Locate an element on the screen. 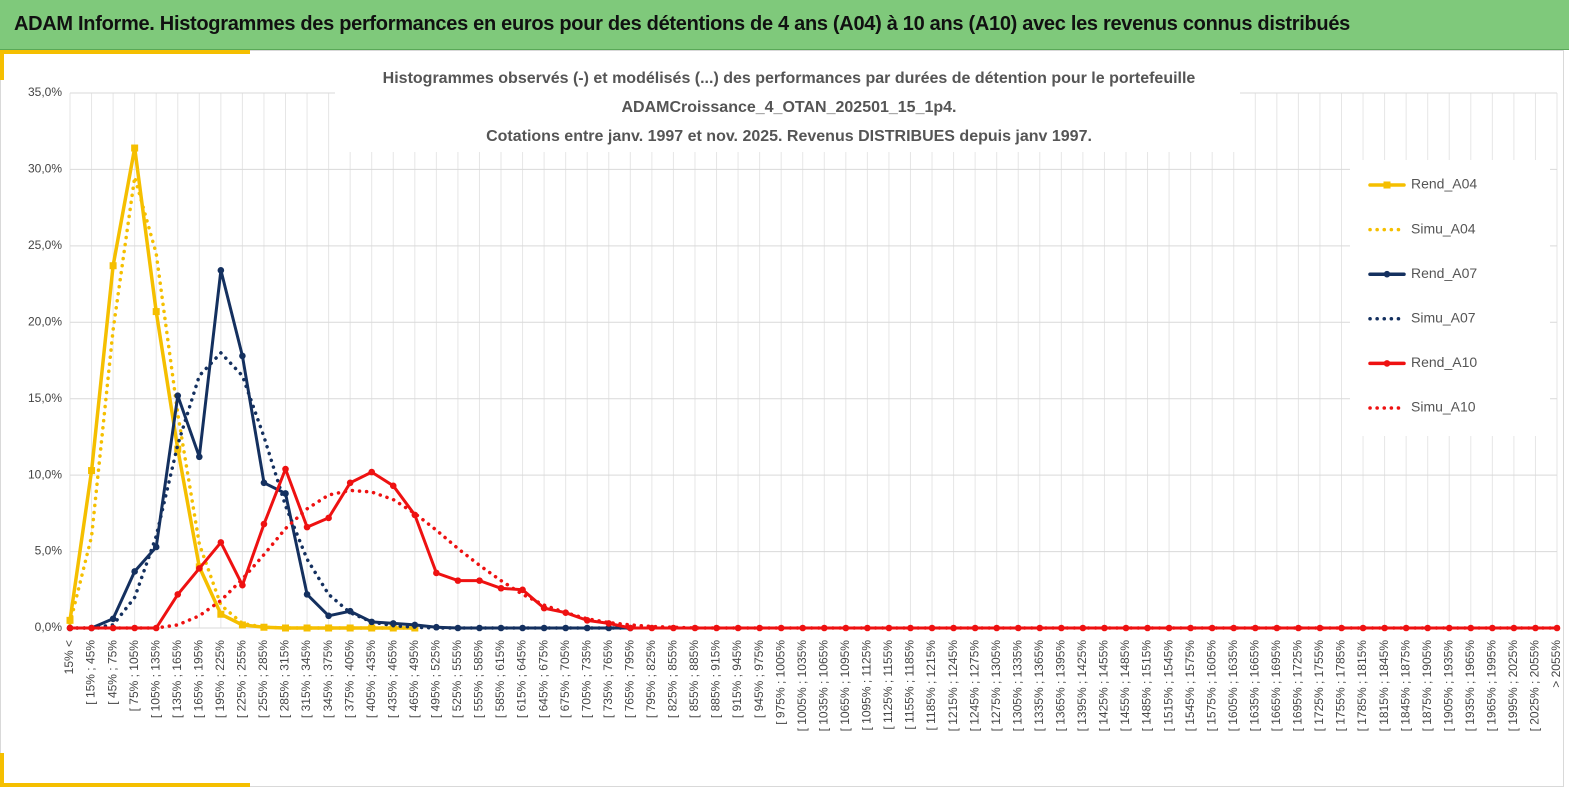  x-tick-label: [ 135% ; 165% is located at coordinates (177, 679).